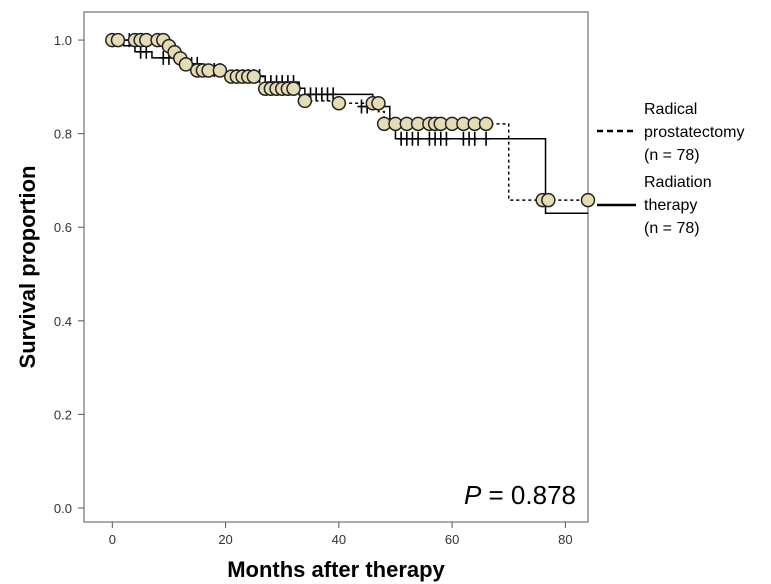 The height and width of the screenshot is (584, 771). I want to click on y-axis-ticks: 0.0 0.2 0.4 0.6 0.8 1.0, so click(69, 274).